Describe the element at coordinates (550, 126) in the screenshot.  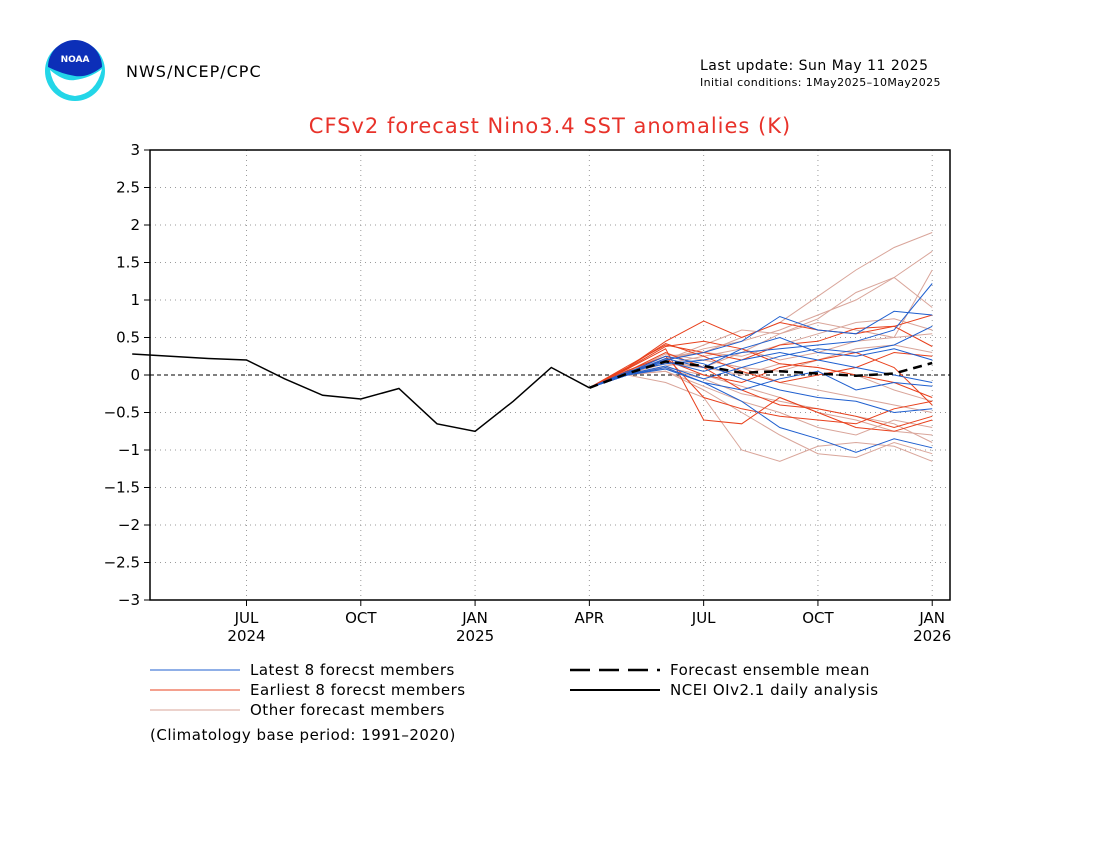
I see `chart-title: CFSv2 forecast Nino3.4 SST anomalies (K)` at that location.